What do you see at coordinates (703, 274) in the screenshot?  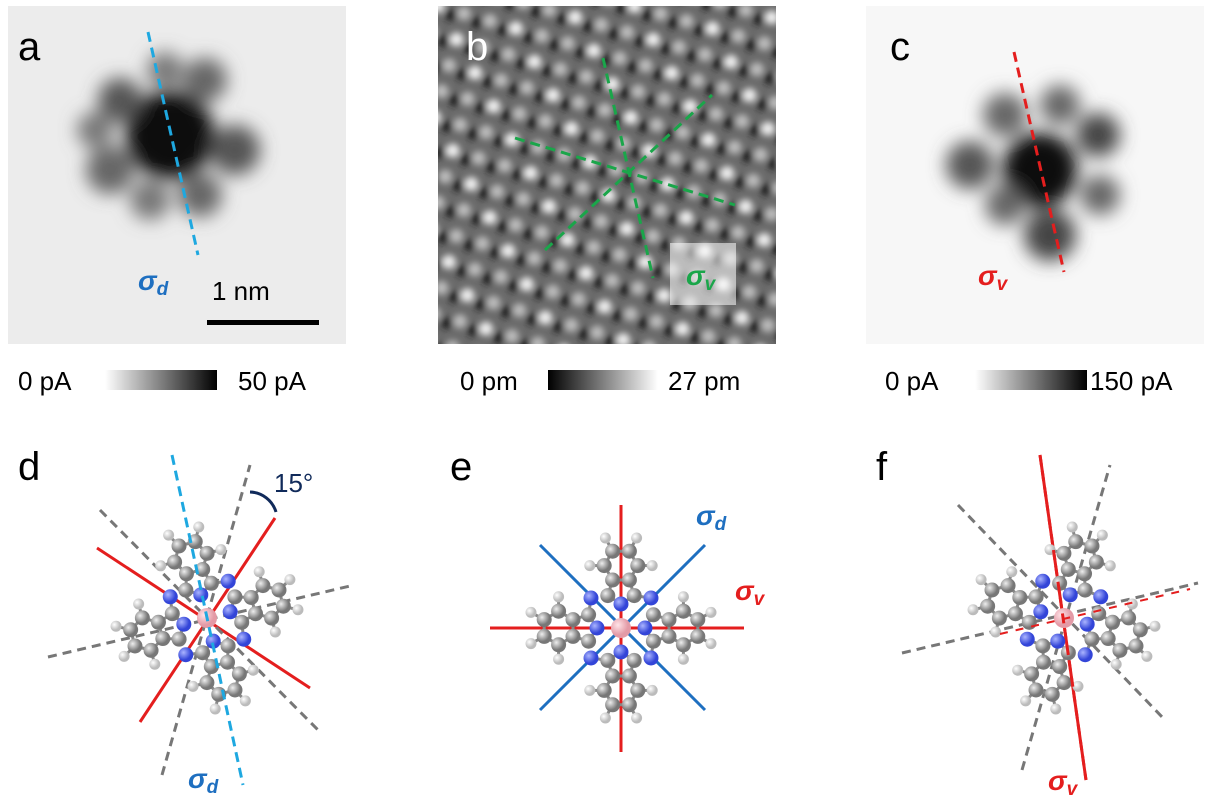 I see `label-box` at bounding box center [703, 274].